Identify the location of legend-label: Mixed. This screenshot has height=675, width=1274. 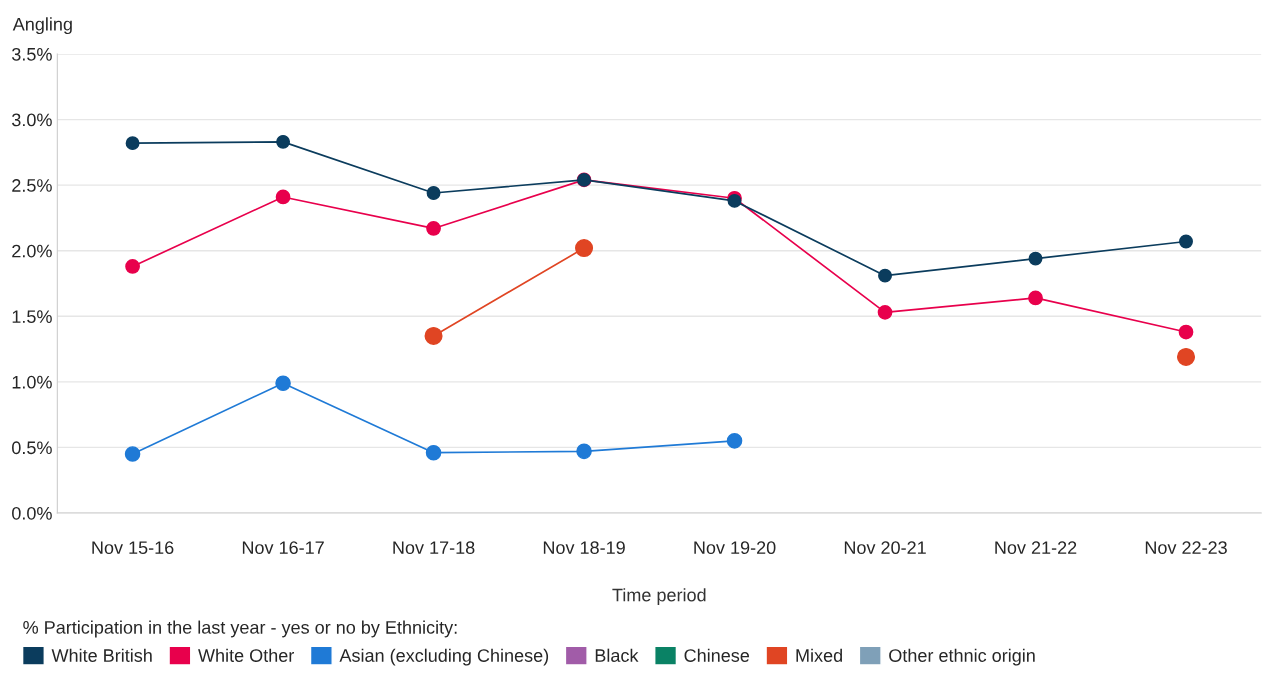
(819, 655).